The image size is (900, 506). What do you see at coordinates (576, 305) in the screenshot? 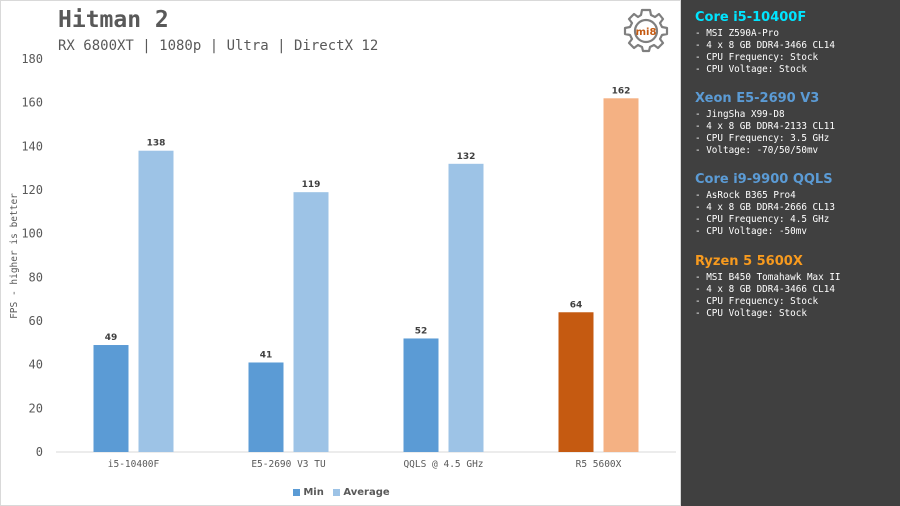
I see `bar-value-label: 64` at bounding box center [576, 305].